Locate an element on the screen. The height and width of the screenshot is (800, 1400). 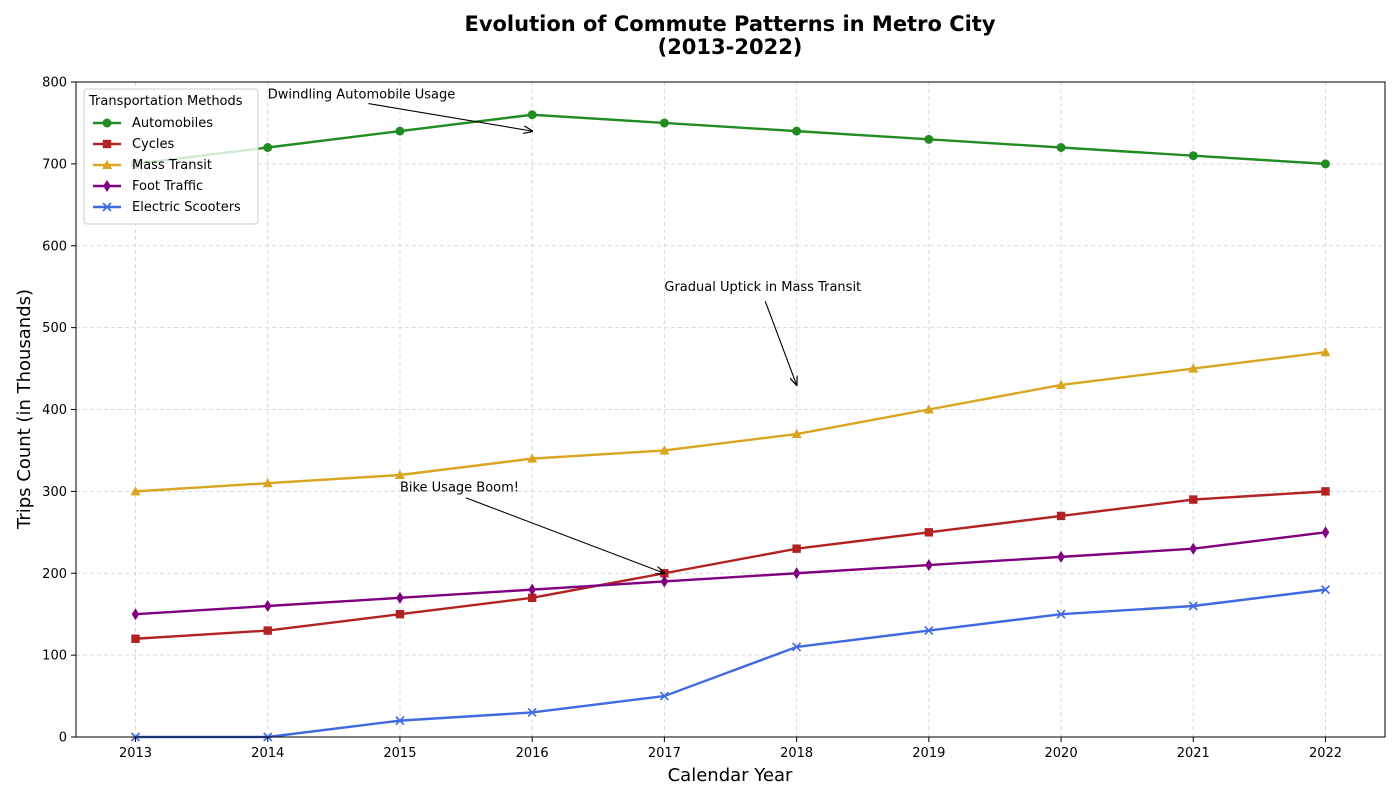
legend-item-foot-traffic: Foot Traffic is located at coordinates (148, 186).